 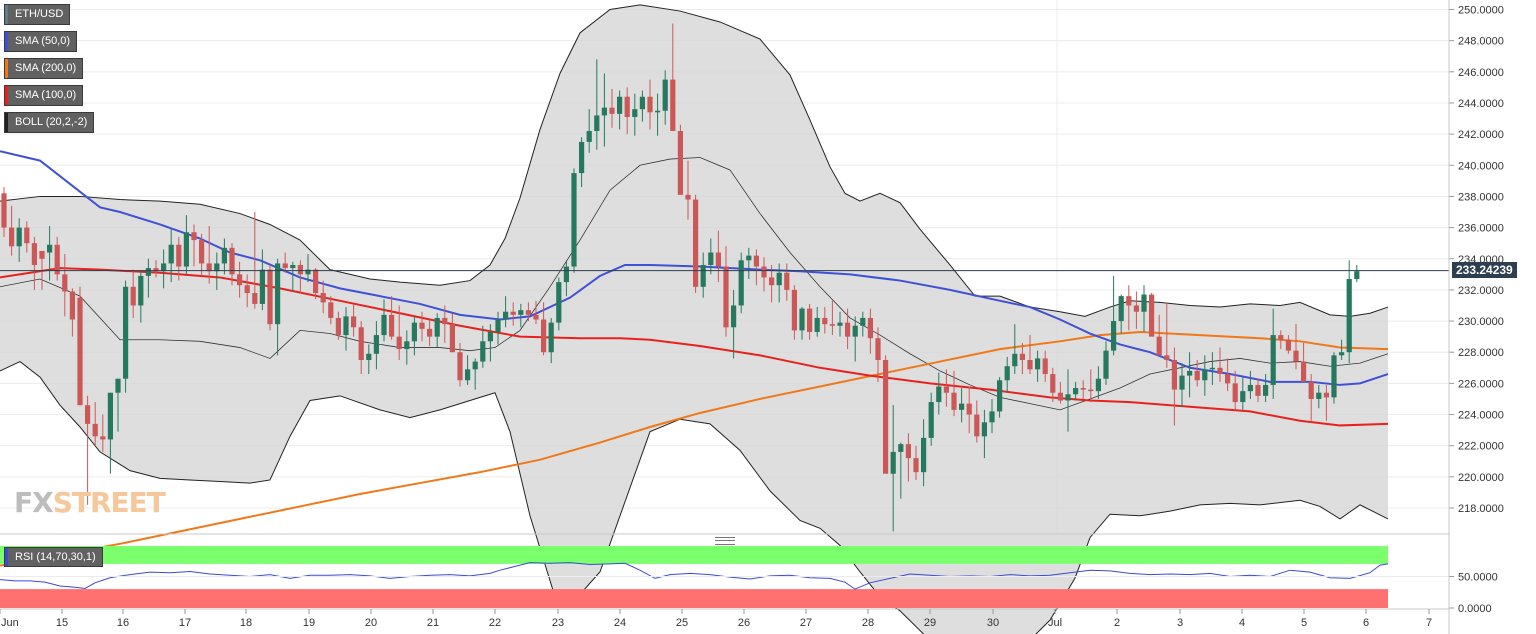 I want to click on legend-sma100: SMA (100,0), so click(x=44, y=95).